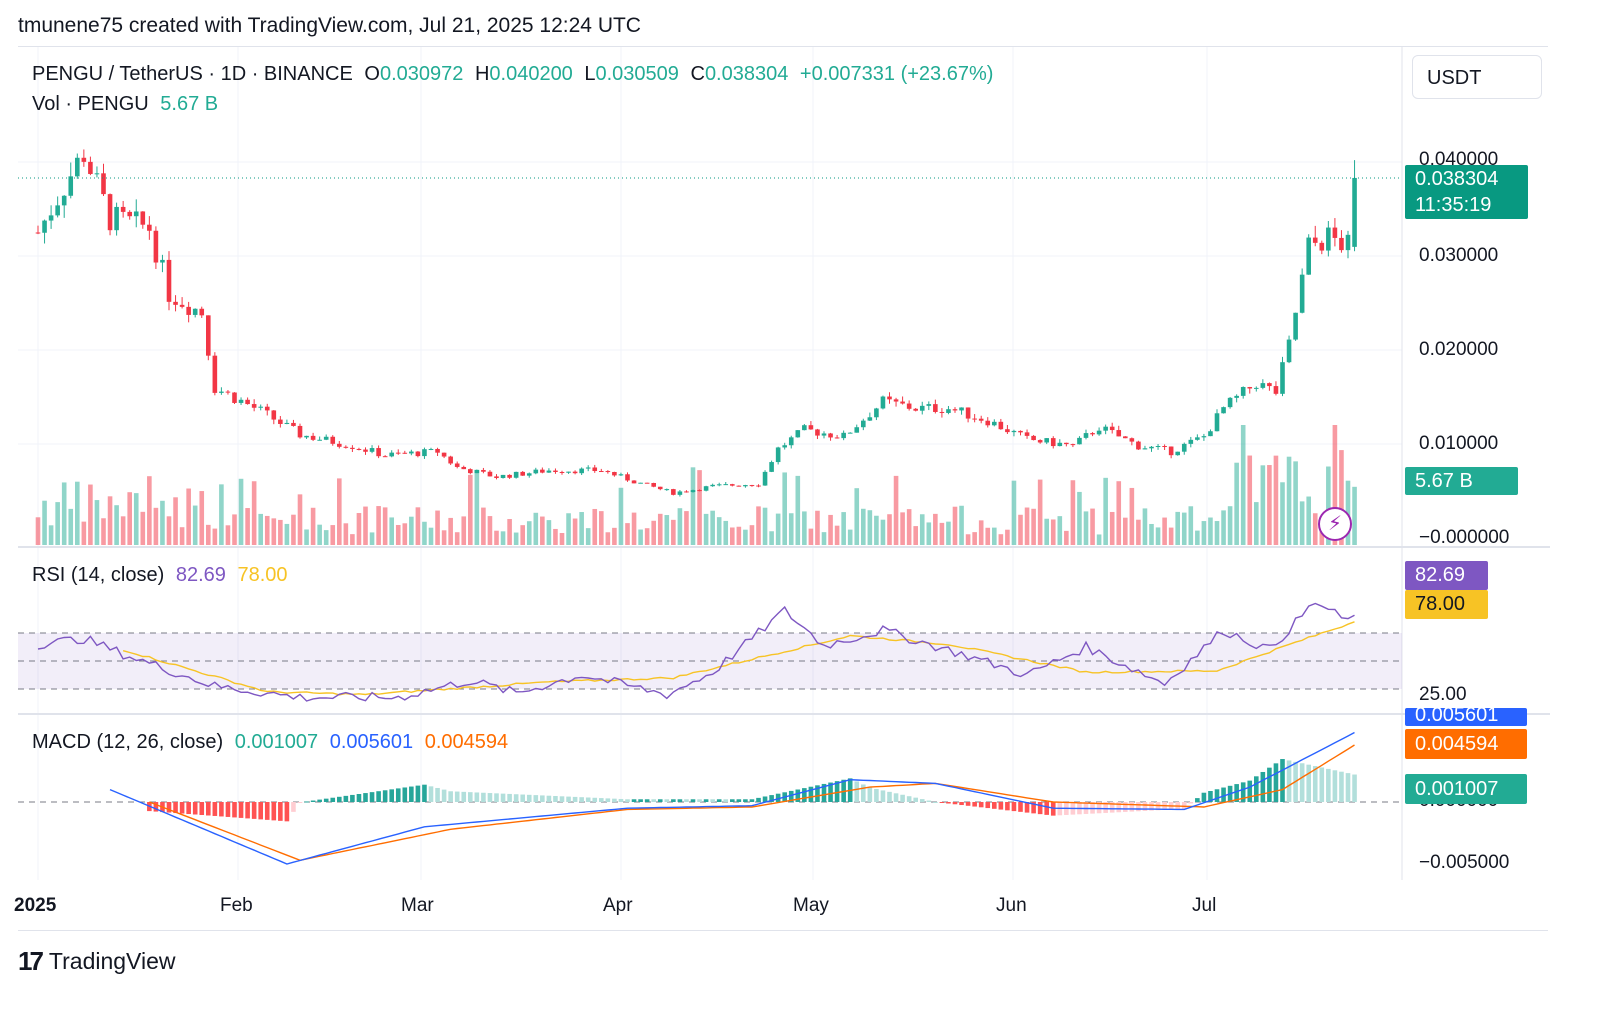 The width and height of the screenshot is (1600, 1011). What do you see at coordinates (97, 961) in the screenshot?
I see `tradingview-logo: 17 TradingView` at bounding box center [97, 961].